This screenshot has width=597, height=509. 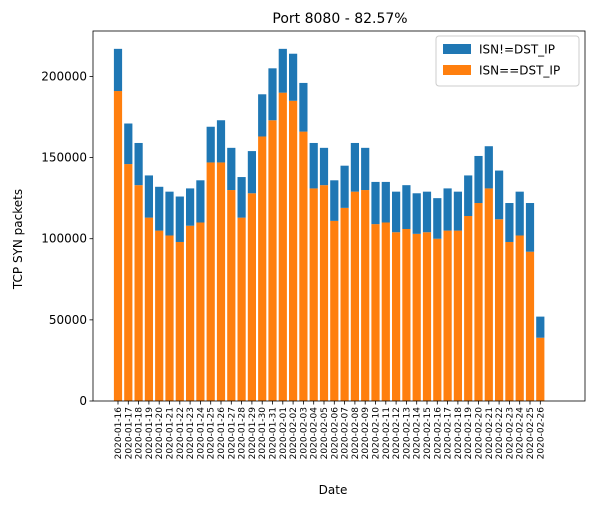 I want to click on x-tick-label: 2020-01-20, so click(x=160, y=433).